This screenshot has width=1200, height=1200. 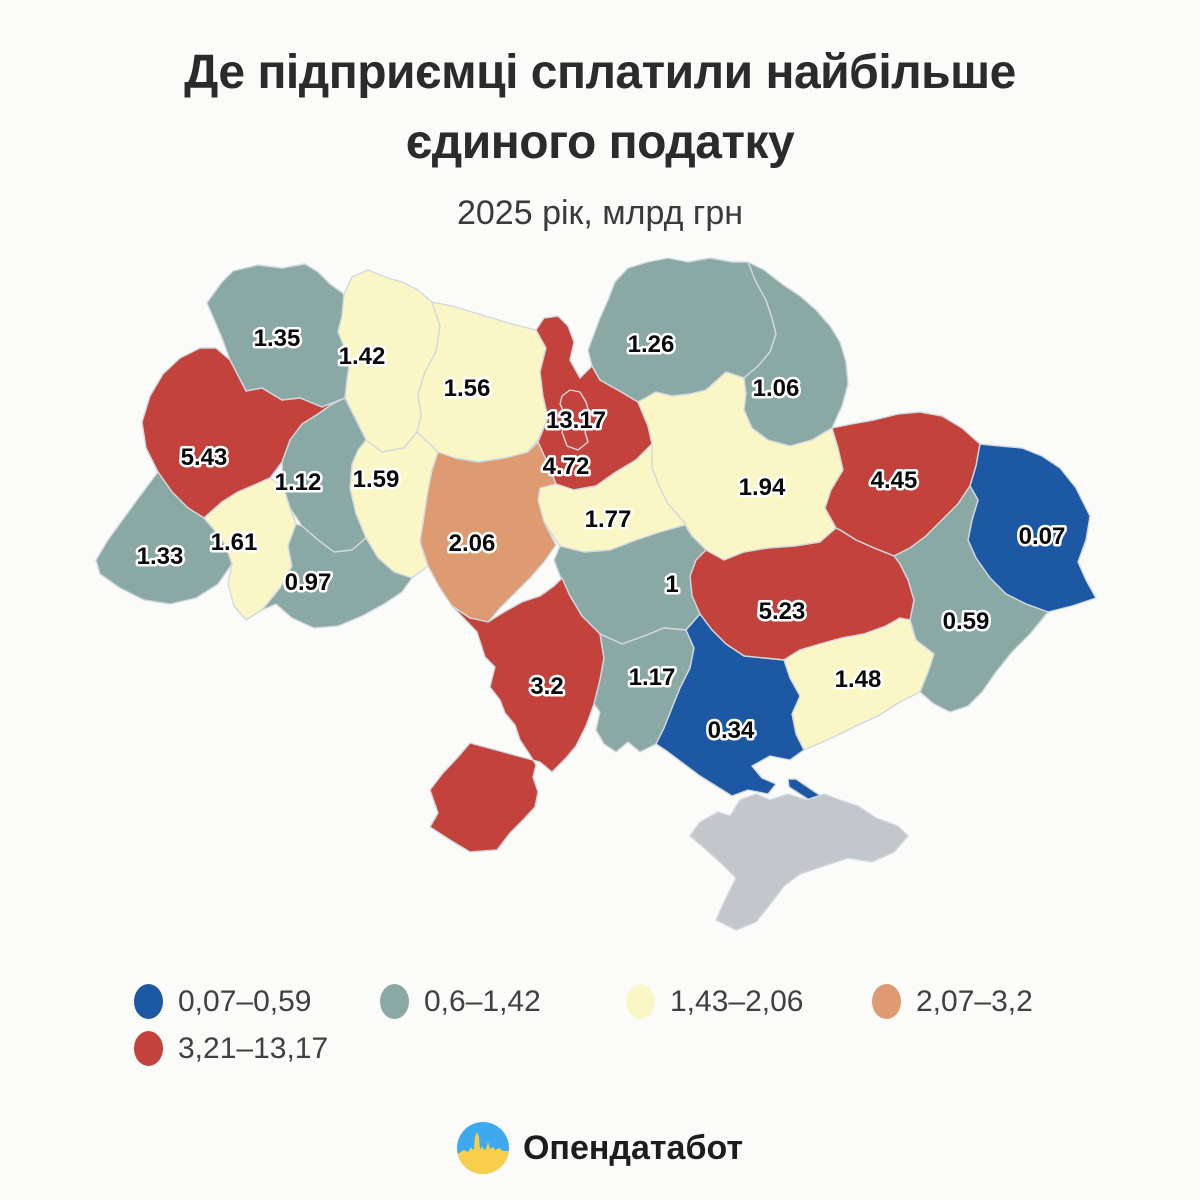 I want to click on region-value-lviv: 5.43, so click(x=204, y=457).